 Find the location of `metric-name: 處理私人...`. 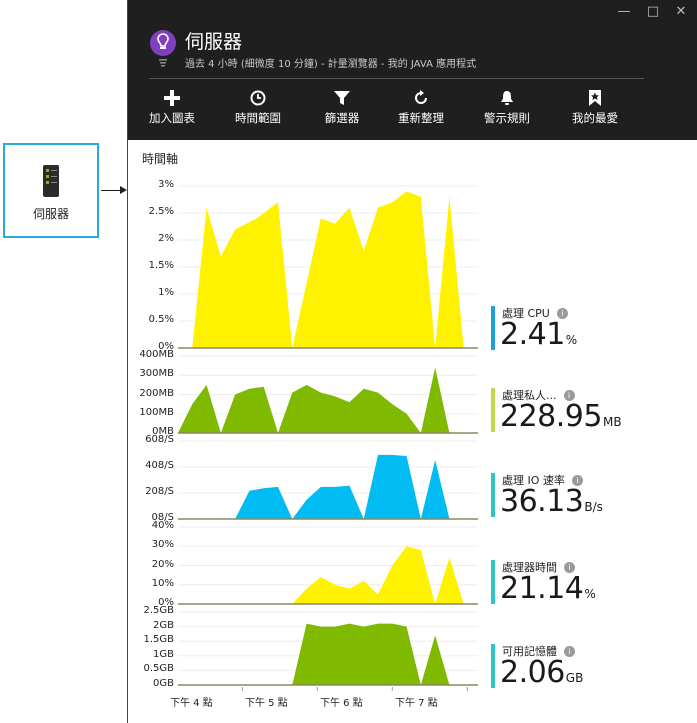

metric-name: 處理私人... is located at coordinates (529, 395).